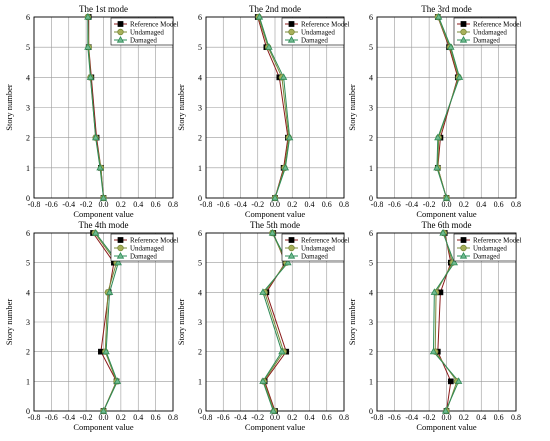 The height and width of the screenshot is (441, 550). I want to click on series-line-undamaged, so click(446, 322).